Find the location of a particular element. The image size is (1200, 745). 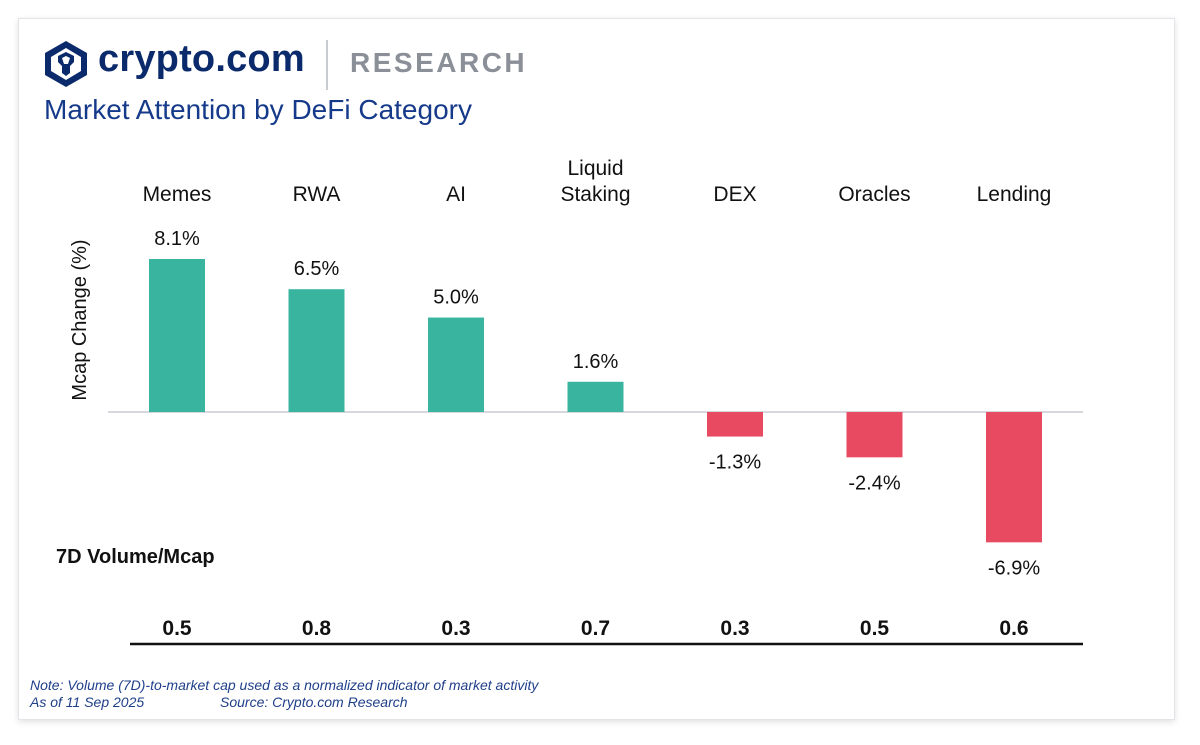

y-axis-label: Mcap Change (%) is located at coordinates (80, 319).